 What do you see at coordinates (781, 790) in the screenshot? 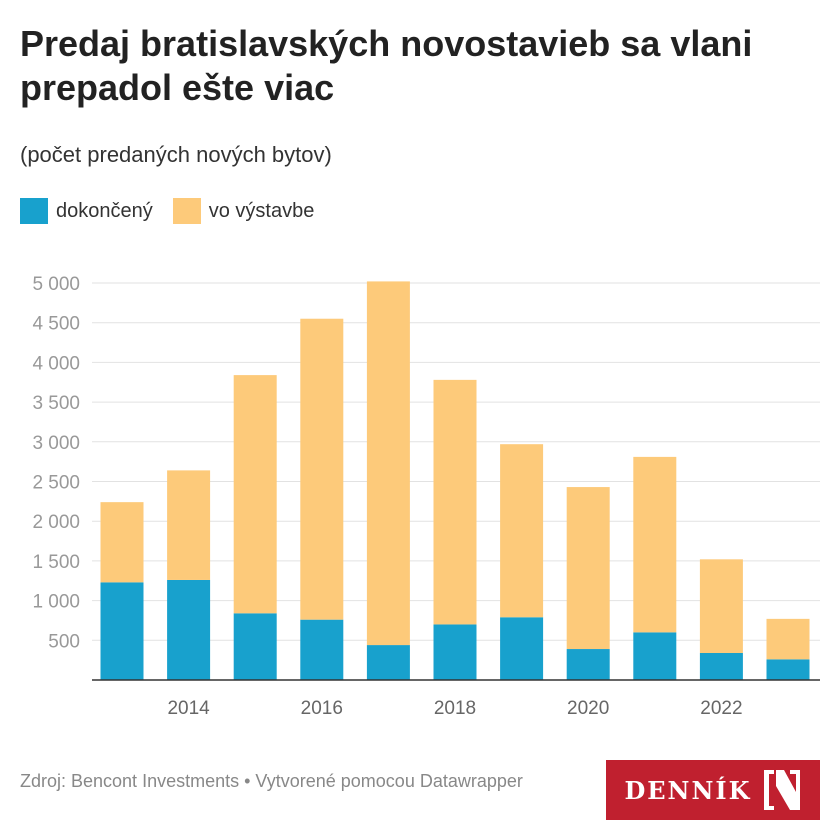
I see `n-logo-icon` at bounding box center [781, 790].